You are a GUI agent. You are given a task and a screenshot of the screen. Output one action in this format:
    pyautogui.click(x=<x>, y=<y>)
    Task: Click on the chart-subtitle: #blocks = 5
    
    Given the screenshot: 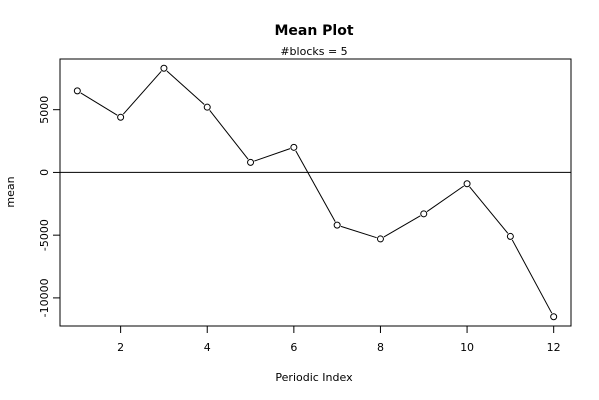 What is the action you would take?
    pyautogui.click(x=313, y=51)
    